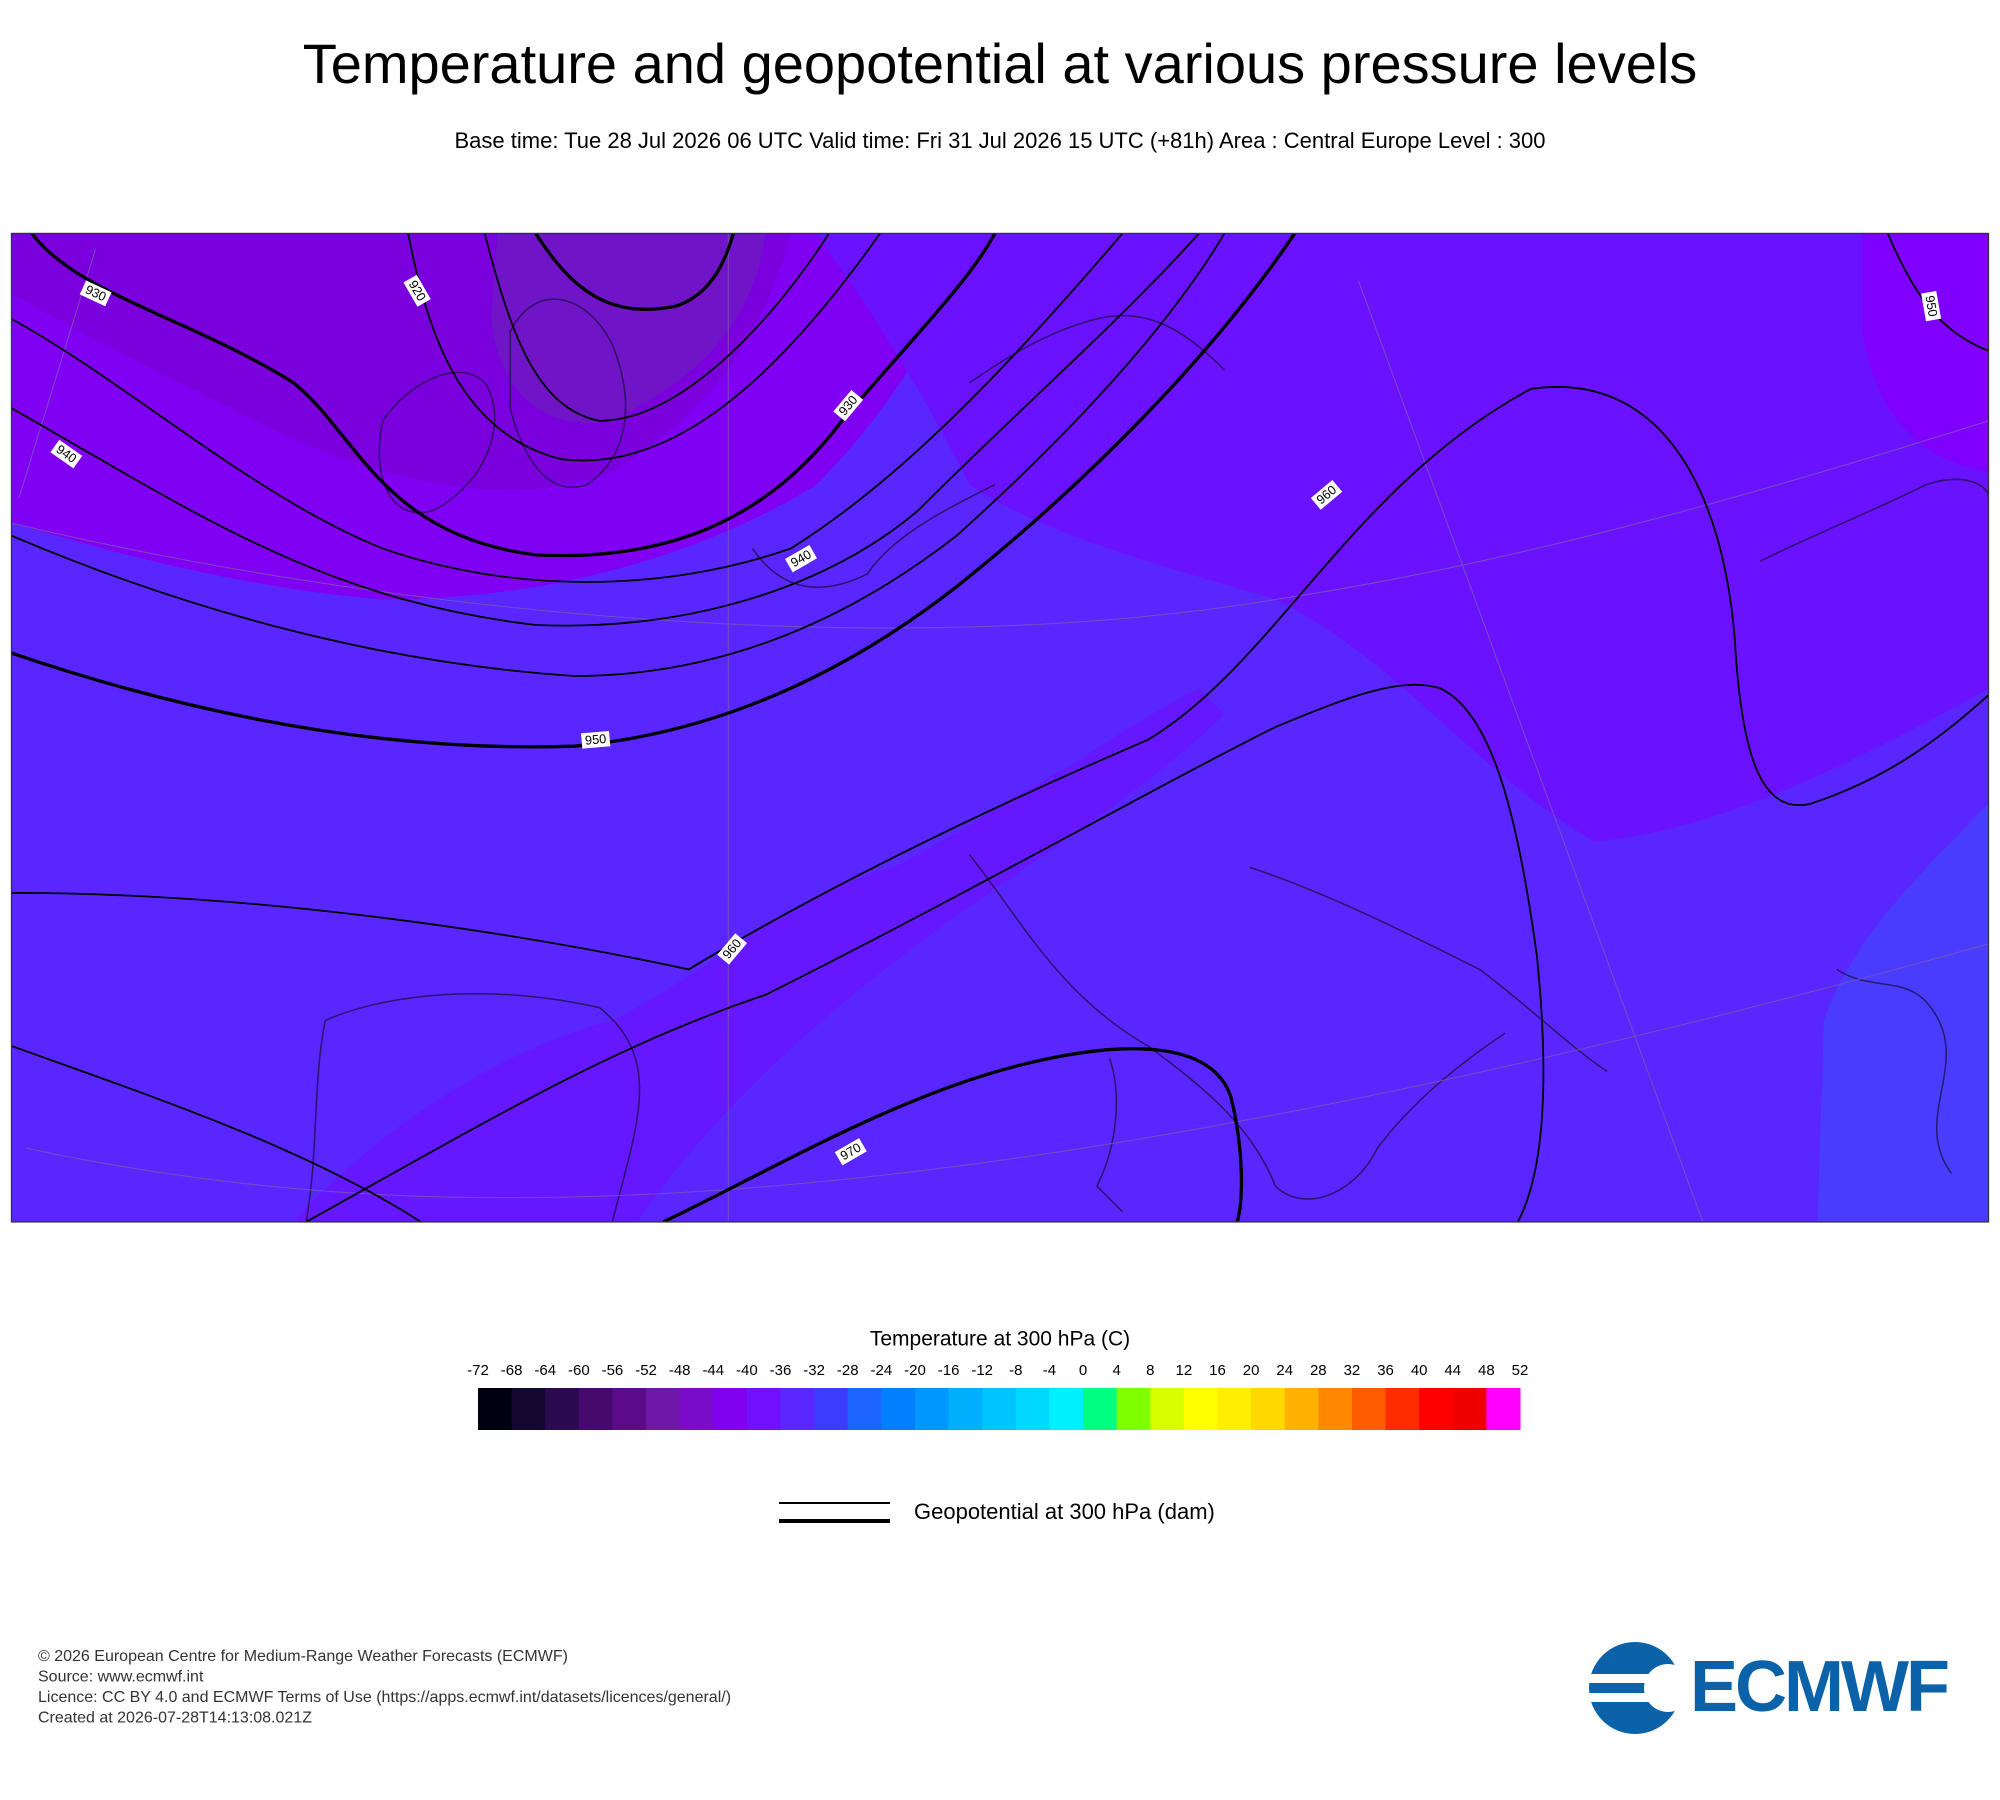  I want to click on colorbar-tick-label: -64, so click(545, 1370).